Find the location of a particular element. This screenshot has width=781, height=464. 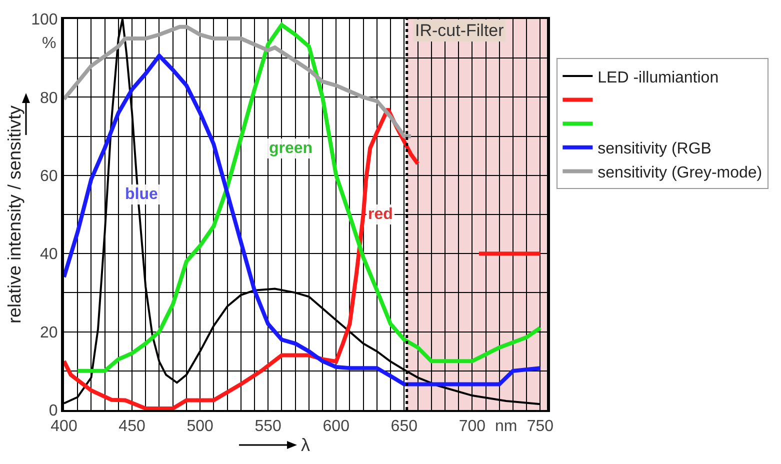

x-tick-label: 550 is located at coordinates (268, 427).